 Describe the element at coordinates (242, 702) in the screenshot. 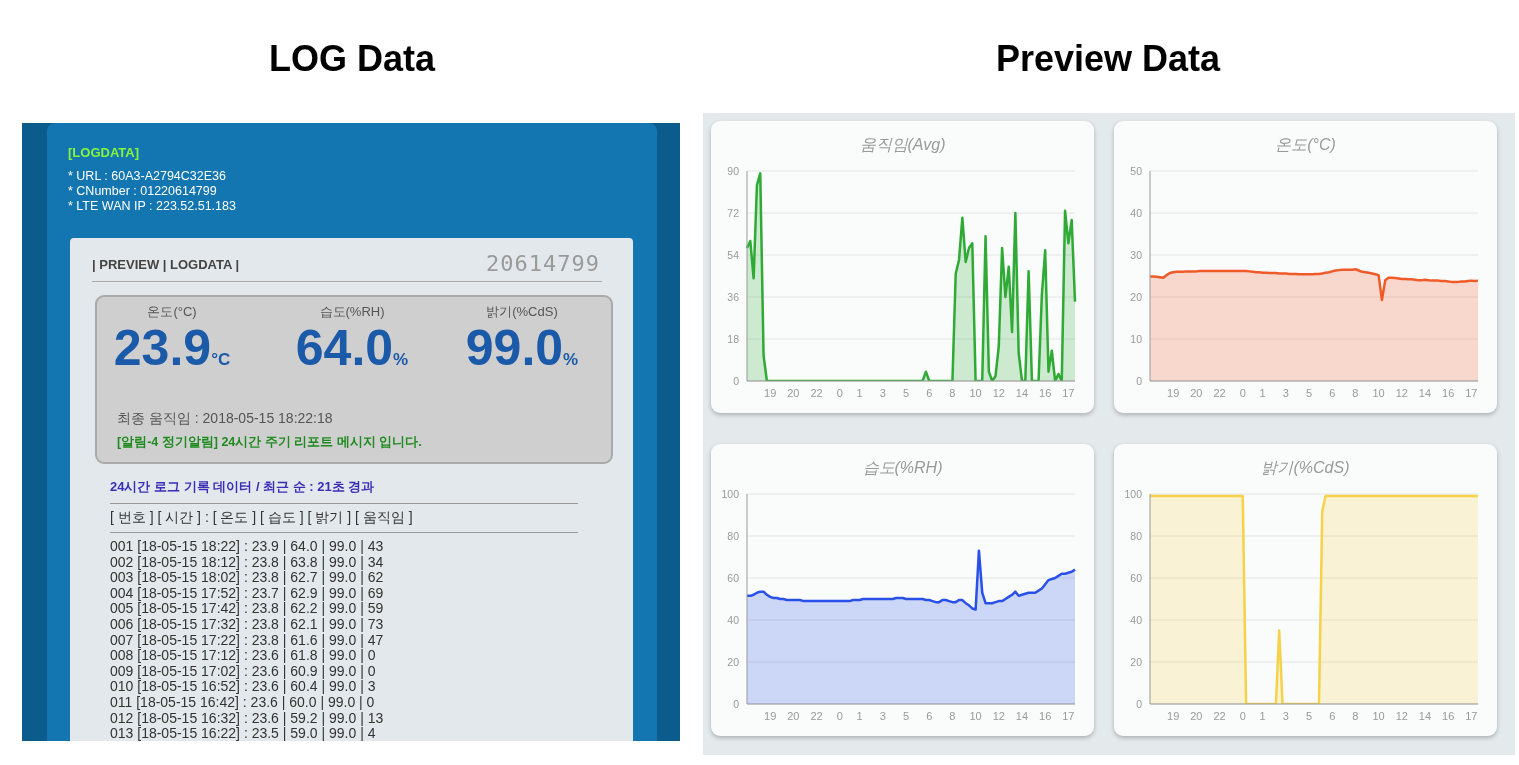

I see `text: 011 [18-05-15 16:42] : 23.6 | 60.0 | 99.0 | 0` at that location.